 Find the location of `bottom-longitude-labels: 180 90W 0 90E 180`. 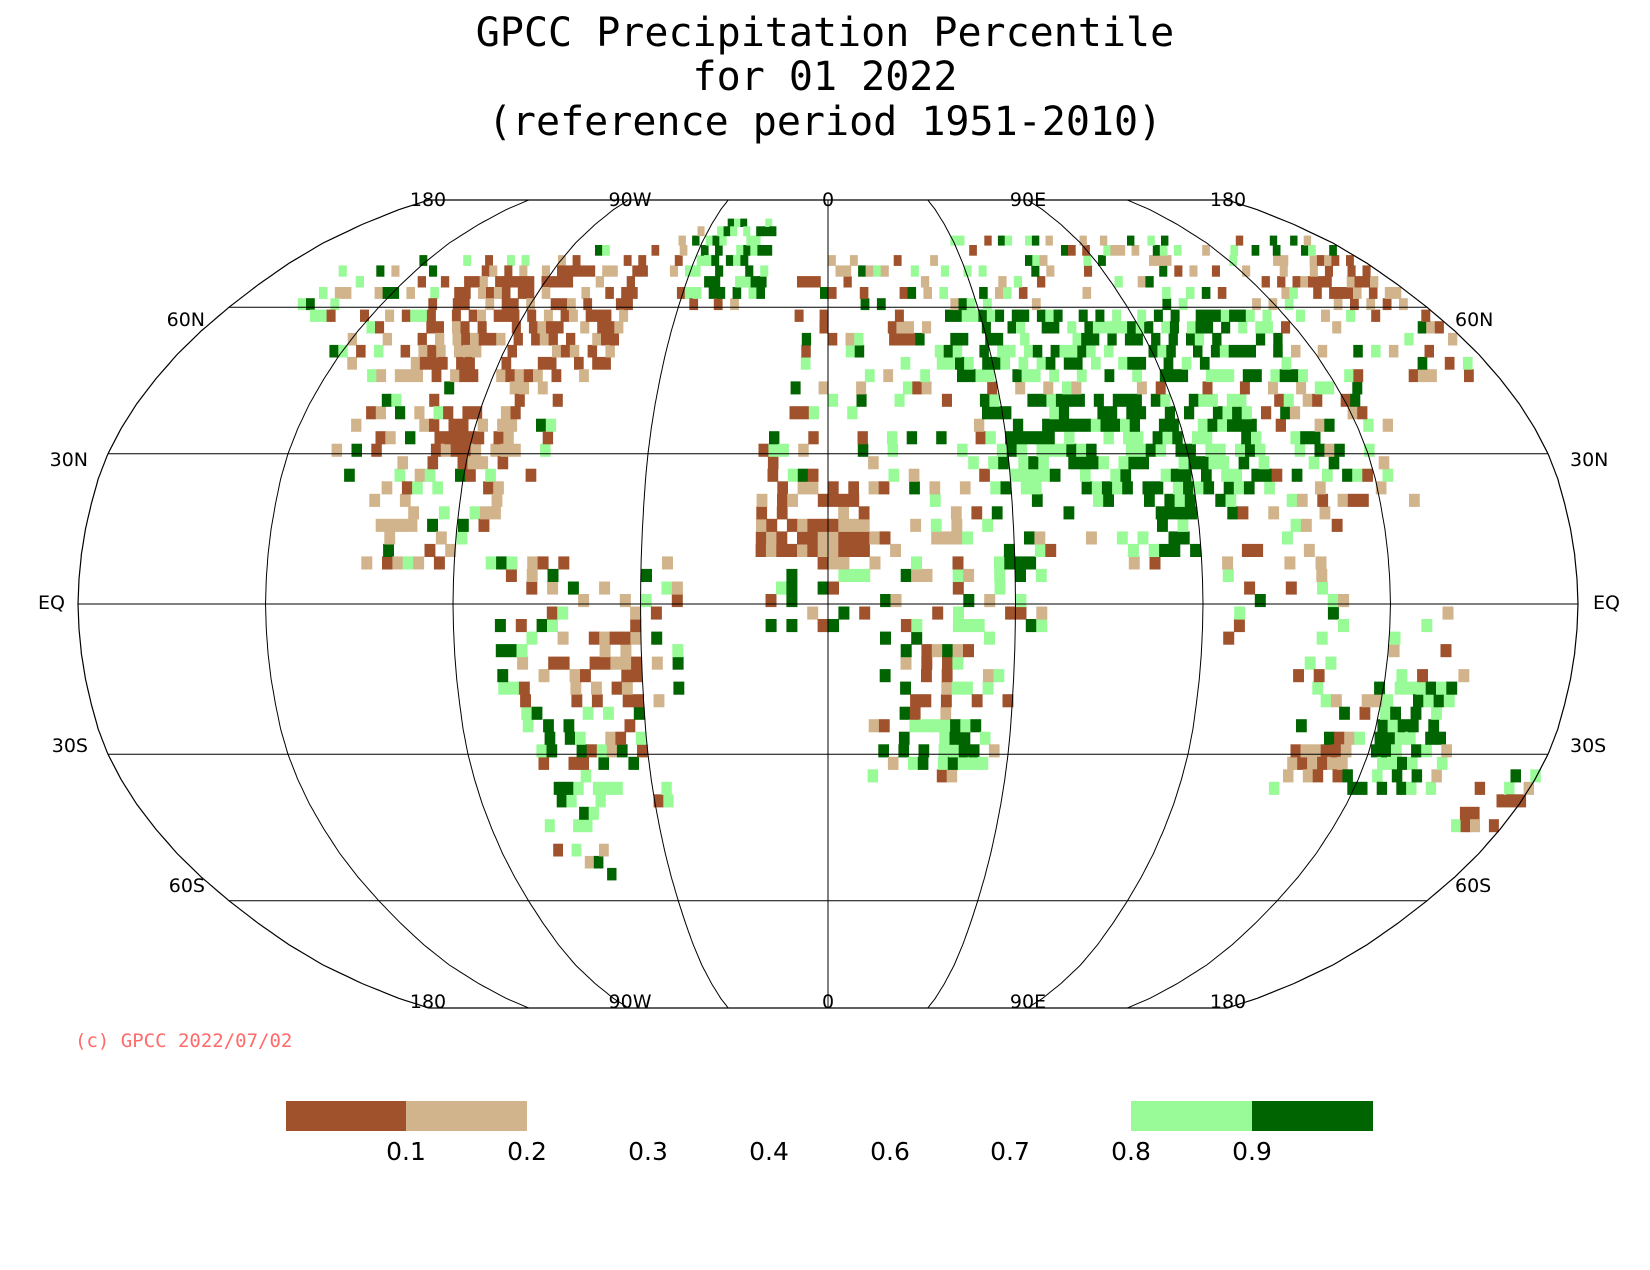

bottom-longitude-labels: 180 90W 0 90E 180 is located at coordinates (828, 1002).